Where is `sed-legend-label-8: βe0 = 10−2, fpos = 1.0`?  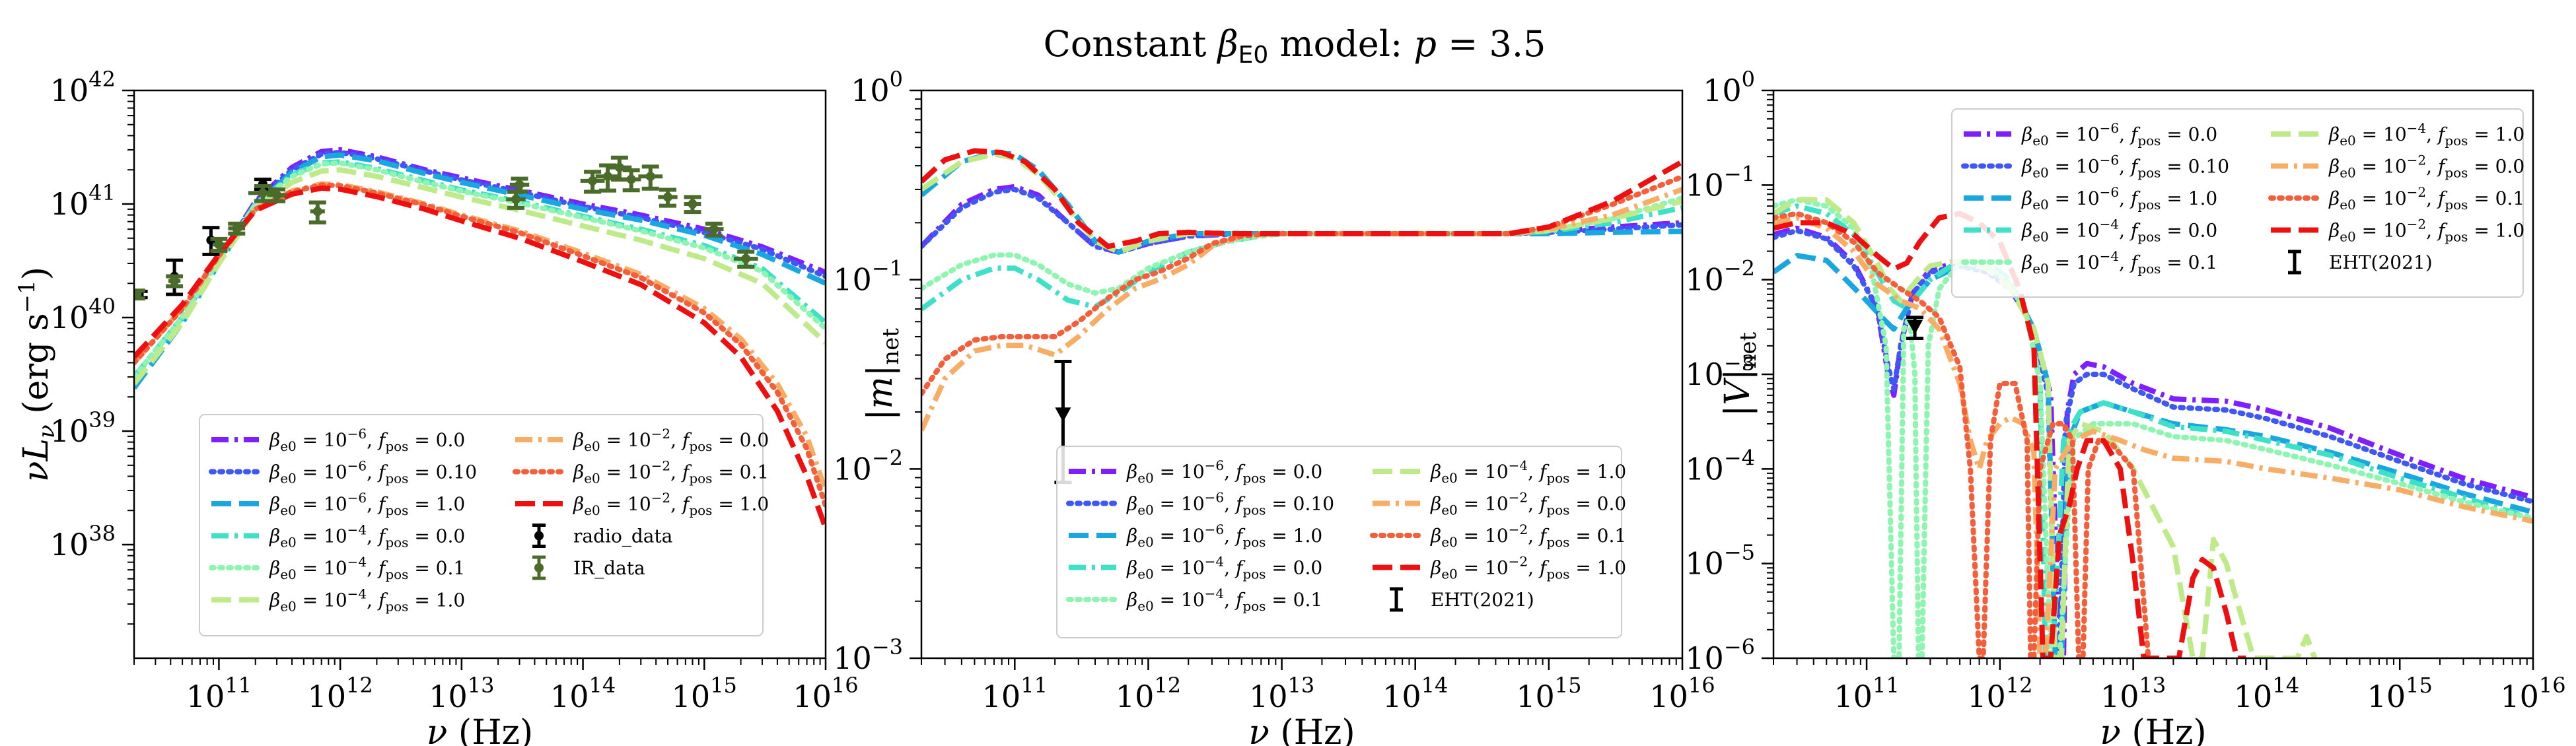 sed-legend-label-8: βe0 = 10−2, fpos = 1.0 is located at coordinates (671, 504).